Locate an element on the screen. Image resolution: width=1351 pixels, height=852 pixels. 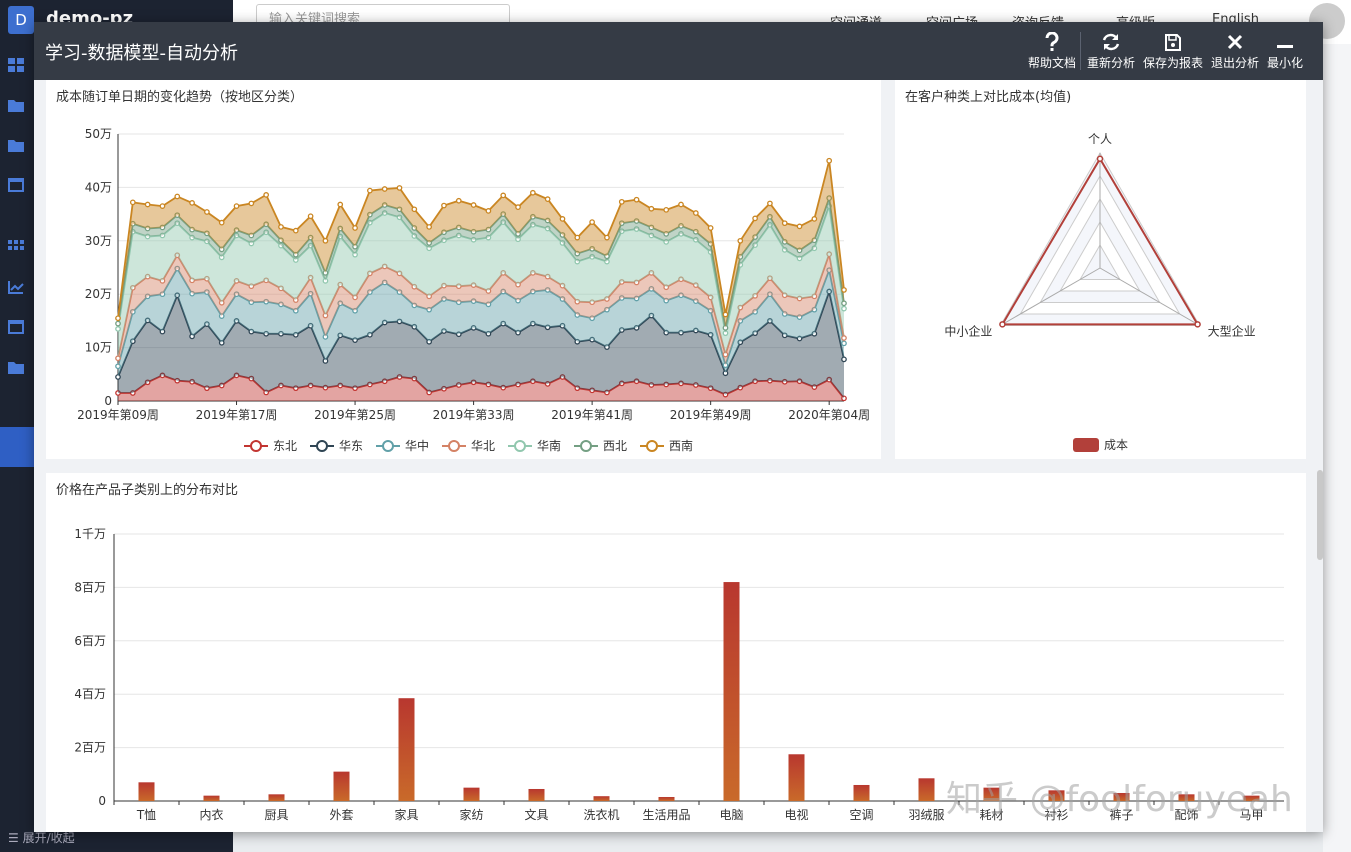
sidebar-active-item is located at coordinates (17, 447).